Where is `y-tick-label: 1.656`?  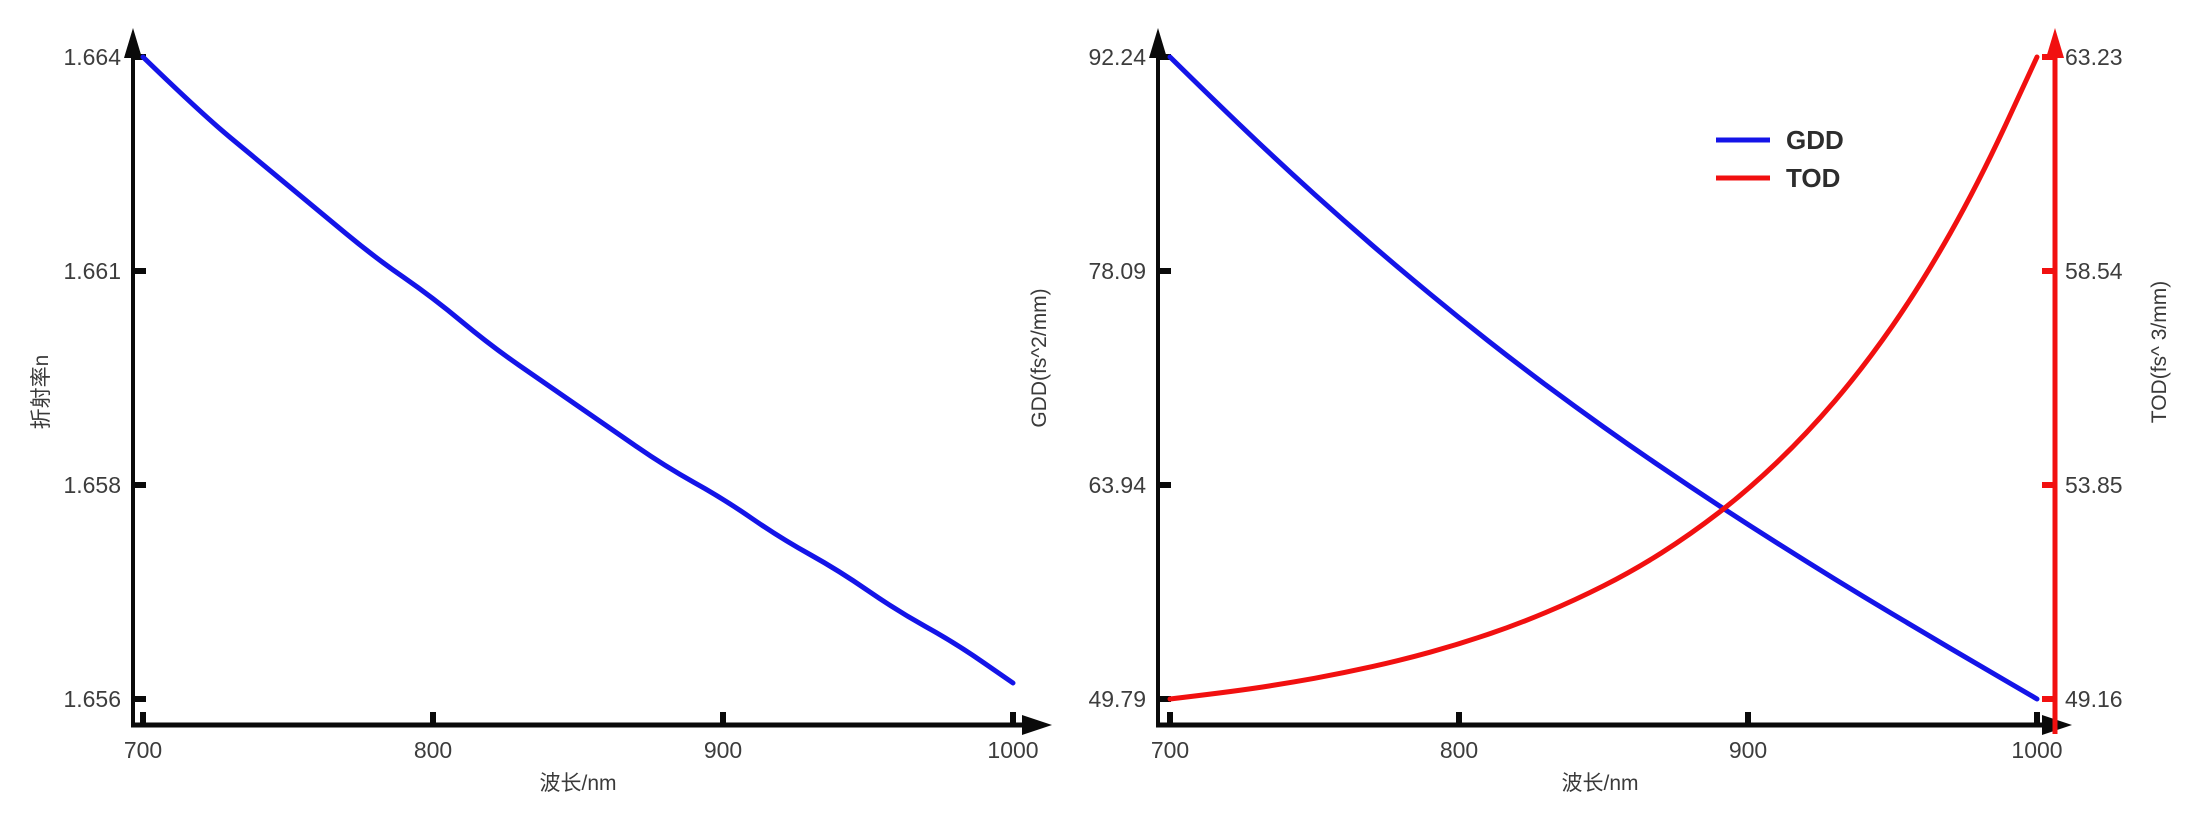
y-tick-label: 1.656 is located at coordinates (92, 699).